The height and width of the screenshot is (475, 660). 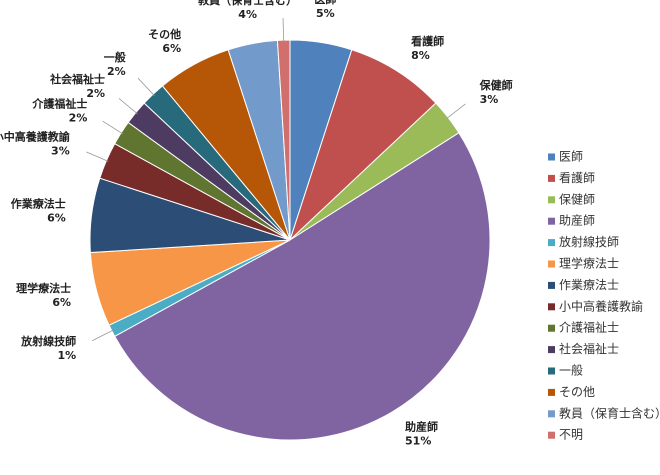 I want to click on legend-label: その他, so click(x=577, y=392).